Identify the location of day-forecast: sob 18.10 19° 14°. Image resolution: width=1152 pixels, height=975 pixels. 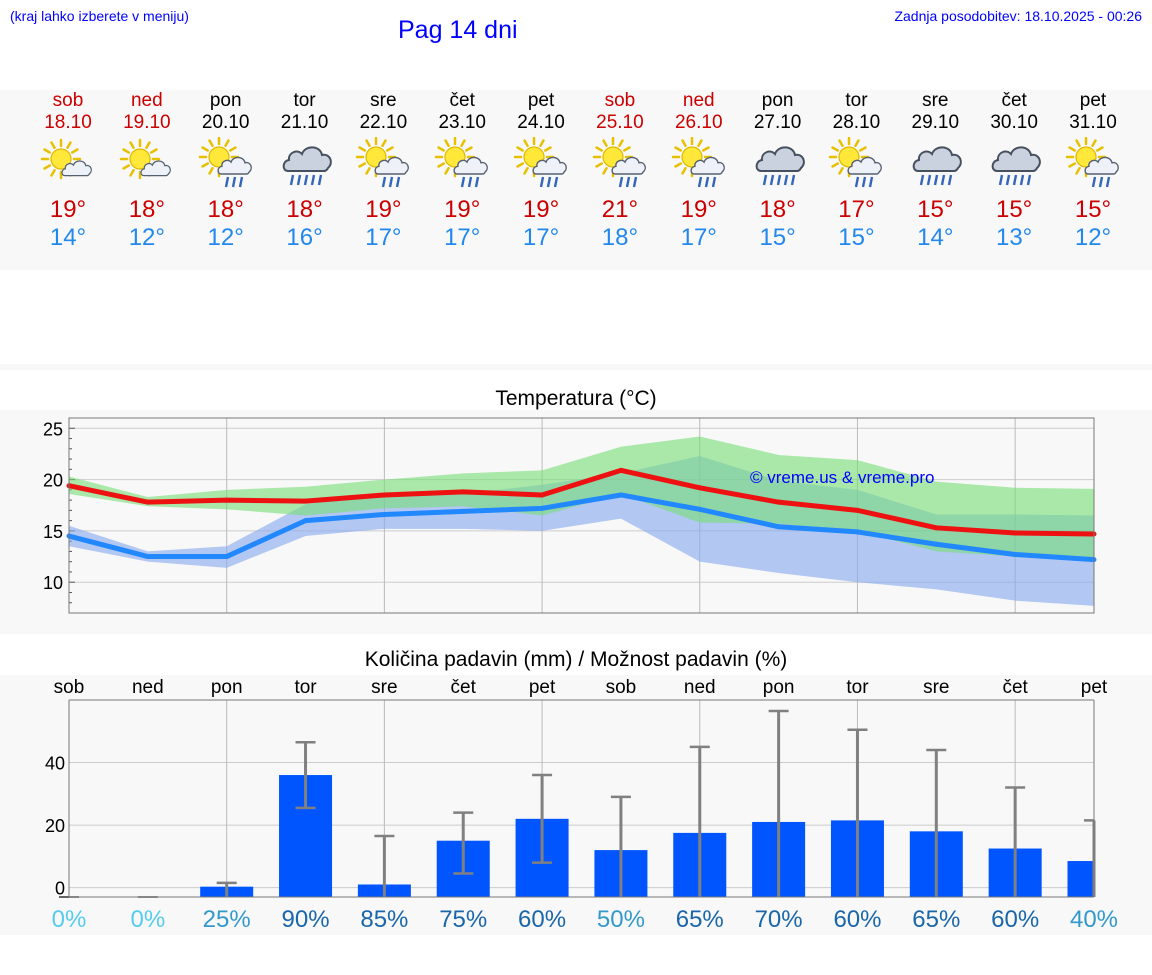
(68, 171).